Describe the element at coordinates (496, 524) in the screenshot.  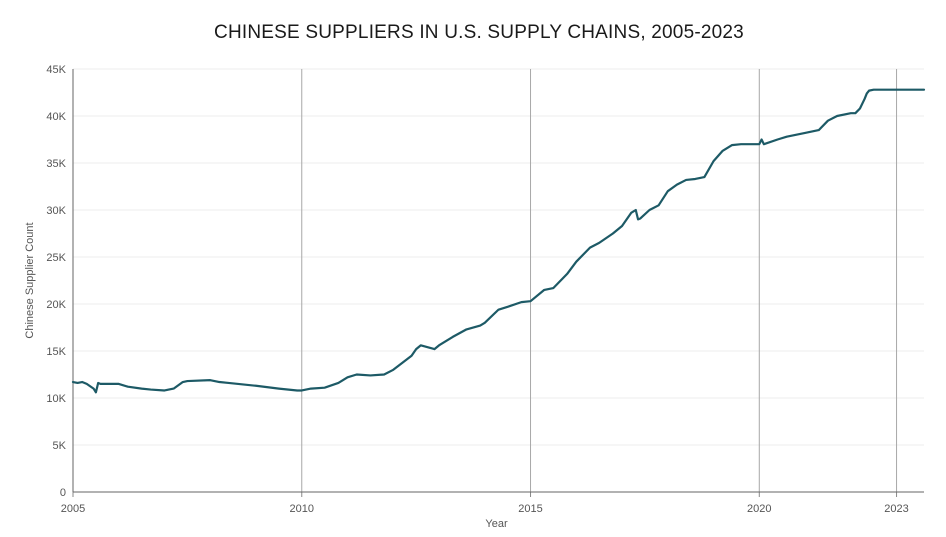
I see `x-axis-title: Year` at that location.